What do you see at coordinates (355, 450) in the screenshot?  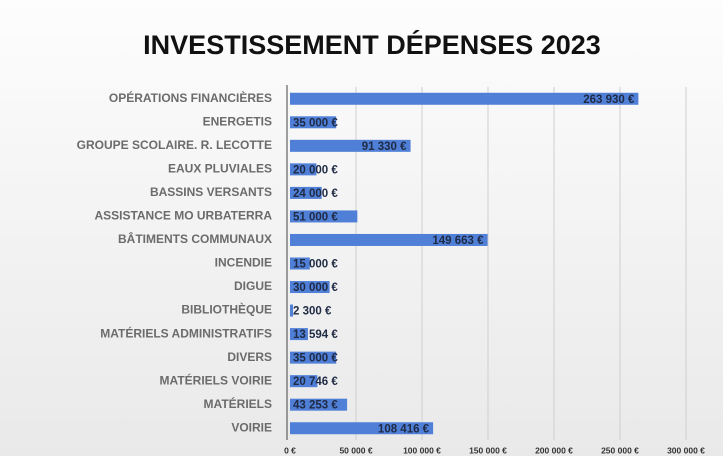 I see `x-tick-label: 50 000 €` at bounding box center [355, 450].